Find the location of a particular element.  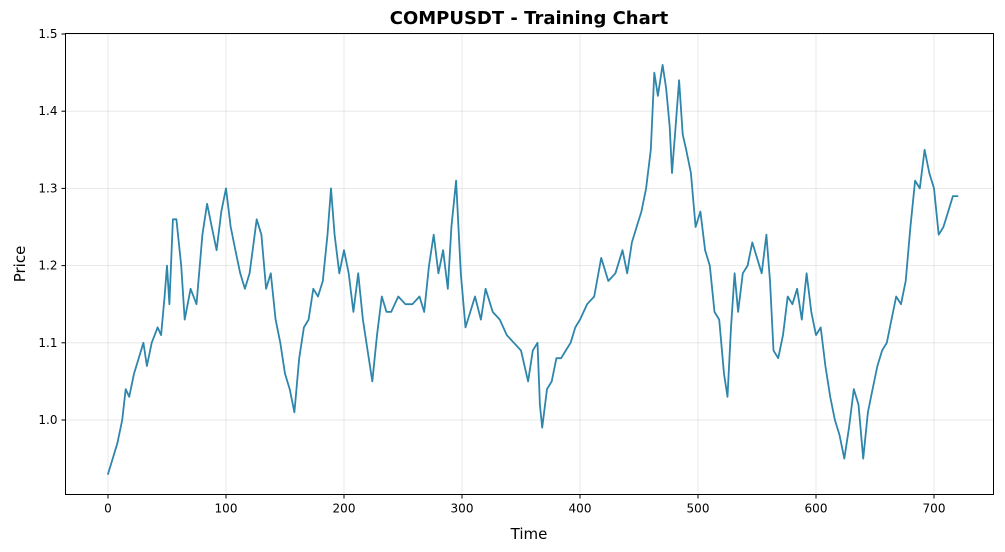

chart-title: COMPUSDT - Training Chart is located at coordinates (529, 18).